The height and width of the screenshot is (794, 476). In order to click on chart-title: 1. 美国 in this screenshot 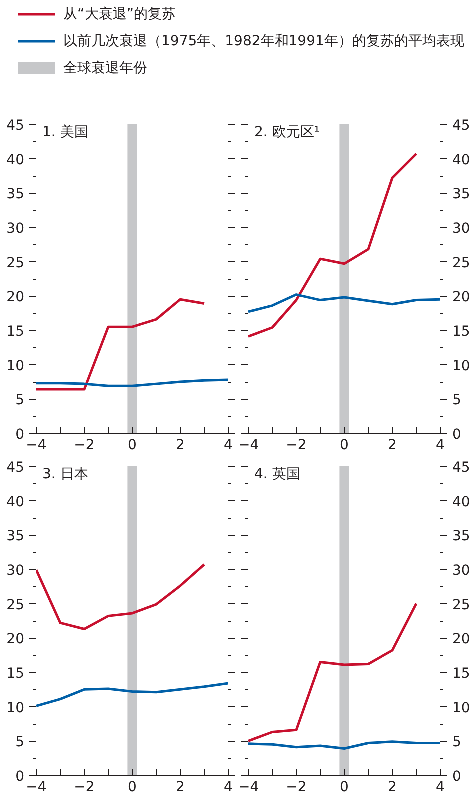, I will do `click(65, 132)`.